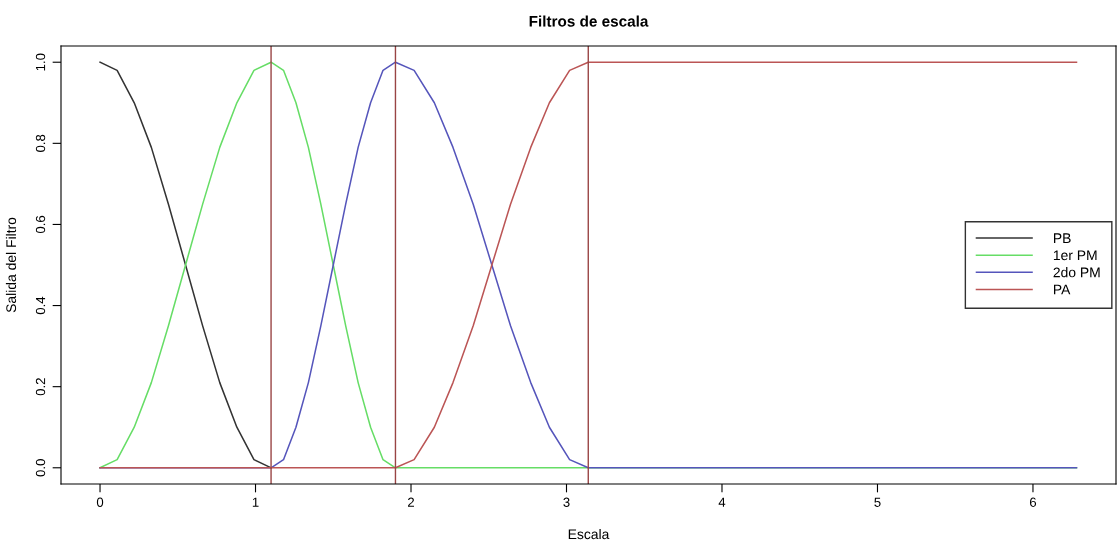  What do you see at coordinates (589, 534) in the screenshot?
I see `x-axis-title: Escala` at bounding box center [589, 534].